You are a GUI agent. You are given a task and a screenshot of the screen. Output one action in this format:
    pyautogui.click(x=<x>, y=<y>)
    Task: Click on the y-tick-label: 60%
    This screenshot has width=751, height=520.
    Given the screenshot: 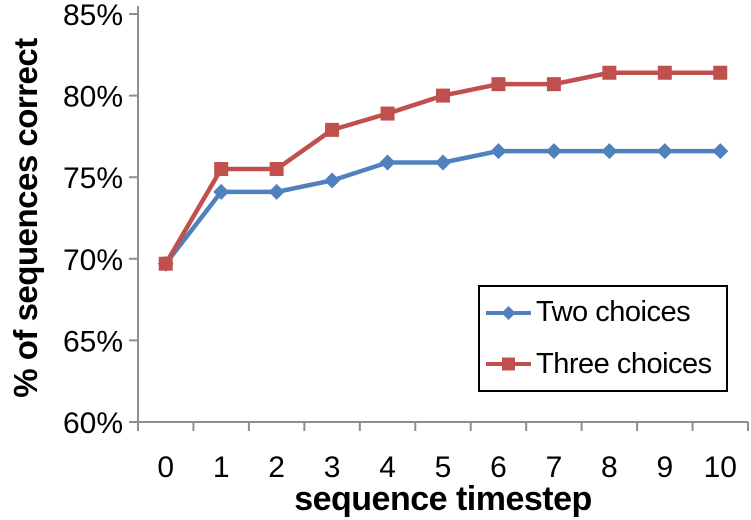 What is the action you would take?
    pyautogui.click(x=93, y=423)
    